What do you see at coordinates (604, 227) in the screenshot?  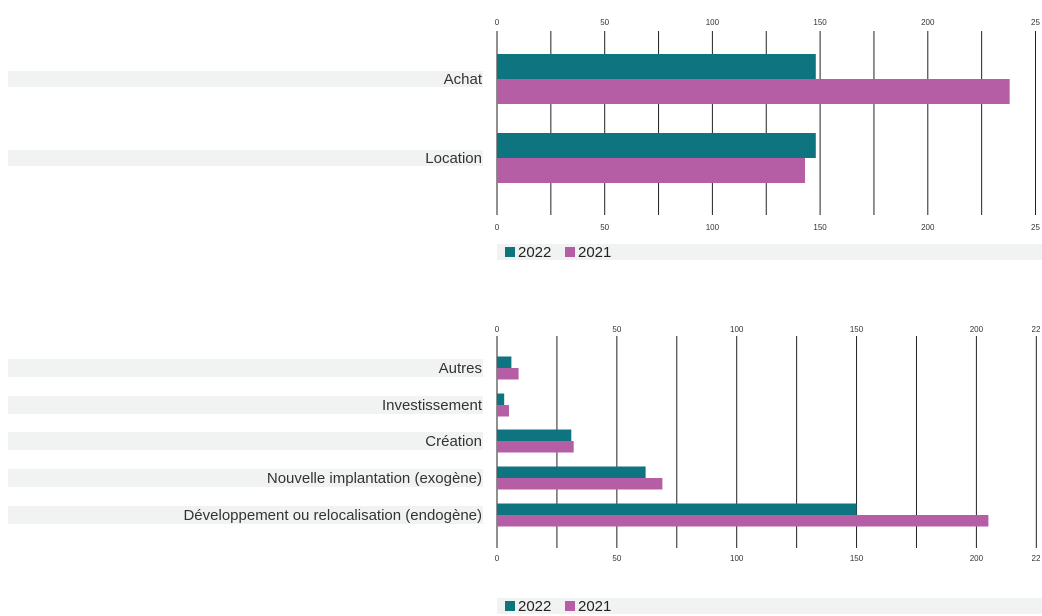 I see `chart-1-tick-bottom: 50` at bounding box center [604, 227].